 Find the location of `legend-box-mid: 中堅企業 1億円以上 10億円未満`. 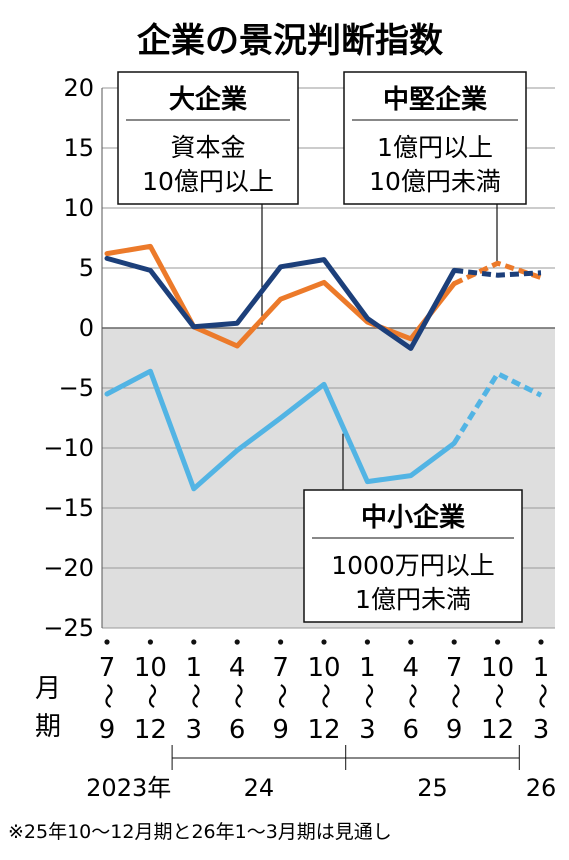

legend-box-mid: 中堅企業 1億円以上 10億円未満 is located at coordinates (435, 138).